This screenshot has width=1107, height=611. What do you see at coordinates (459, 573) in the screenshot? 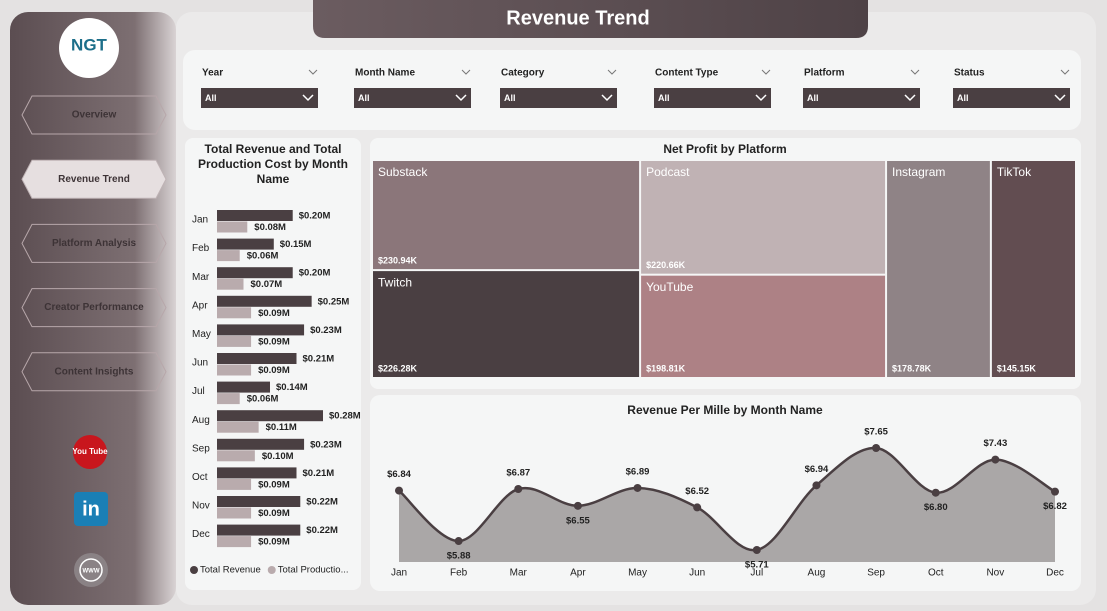
I see `x-tick-label: Feb` at bounding box center [459, 573].